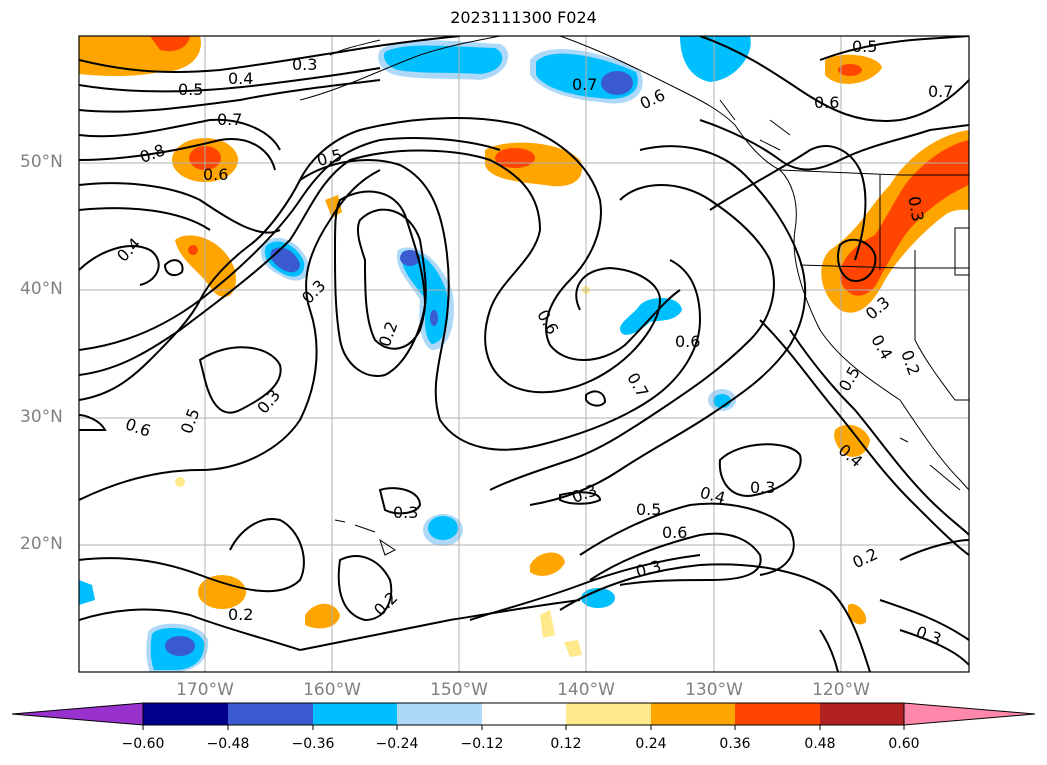 The width and height of the screenshot is (1047, 765). I want to click on contour-label: 0.2, so click(240, 614).